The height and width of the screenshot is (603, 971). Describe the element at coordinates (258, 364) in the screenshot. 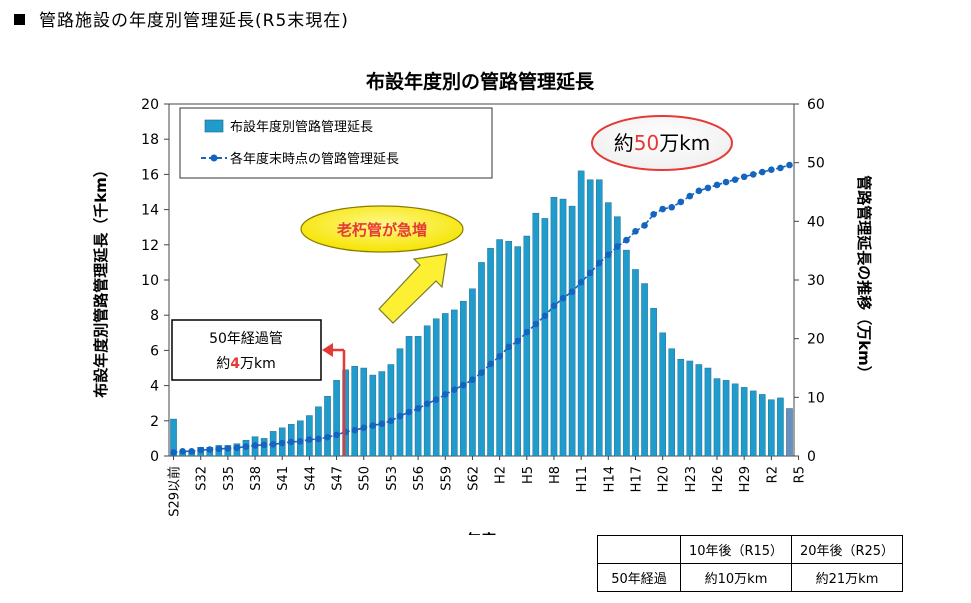

I see `fifty-year-unit: 万km` at that location.